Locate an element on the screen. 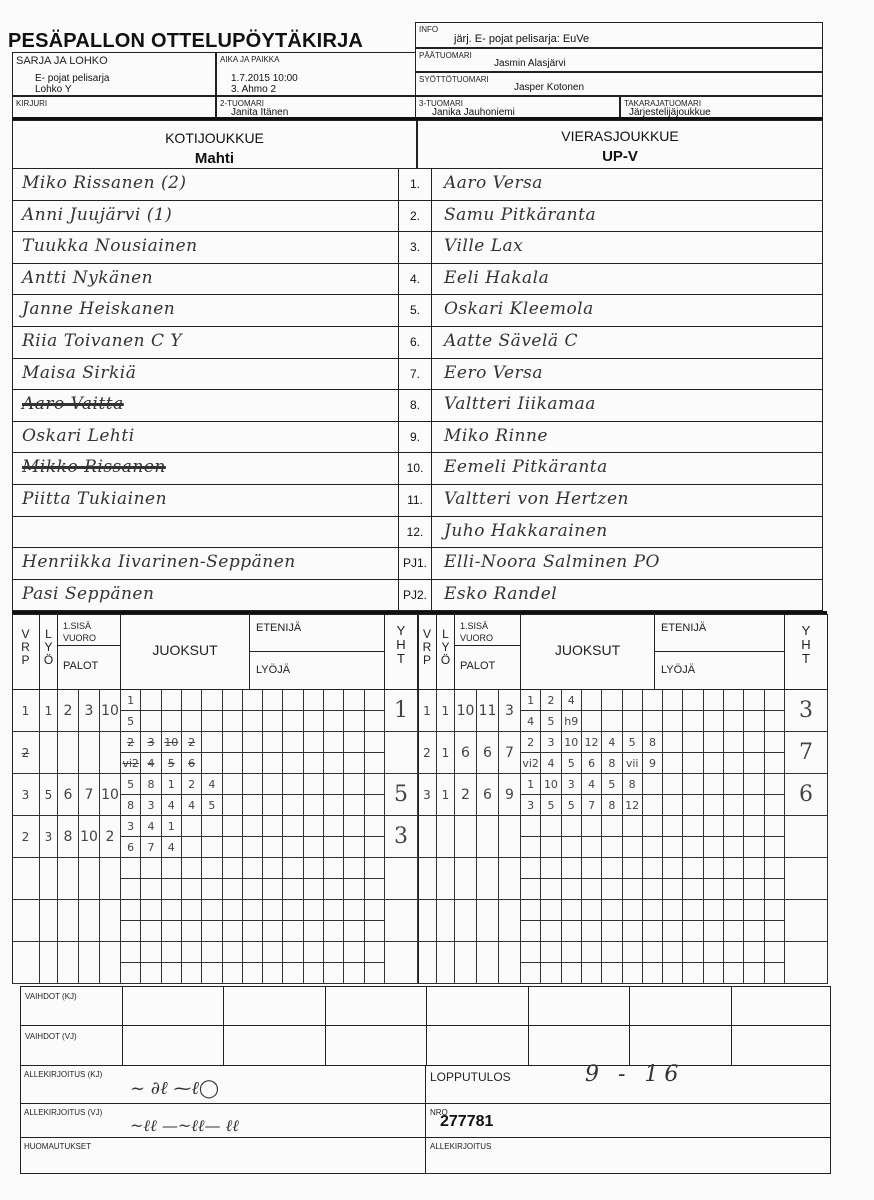 The image size is (874, 1200). run-cell: vi2 is located at coordinates (531, 763).